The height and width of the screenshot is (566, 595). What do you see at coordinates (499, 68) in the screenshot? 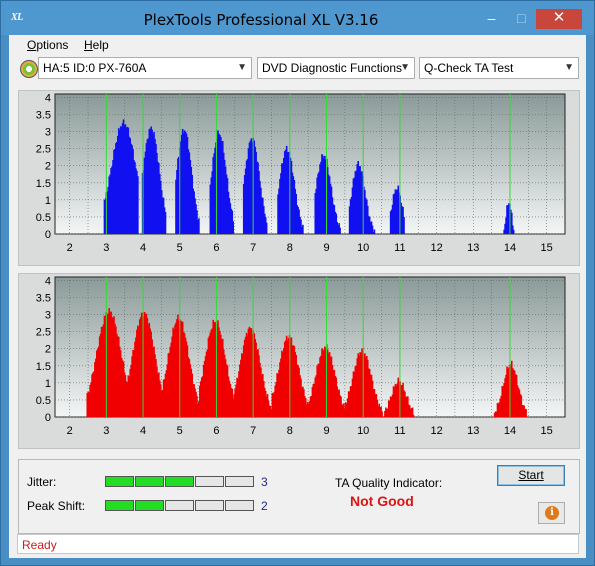
I see `test-select: Q-Check TA Test ▼` at bounding box center [499, 68].